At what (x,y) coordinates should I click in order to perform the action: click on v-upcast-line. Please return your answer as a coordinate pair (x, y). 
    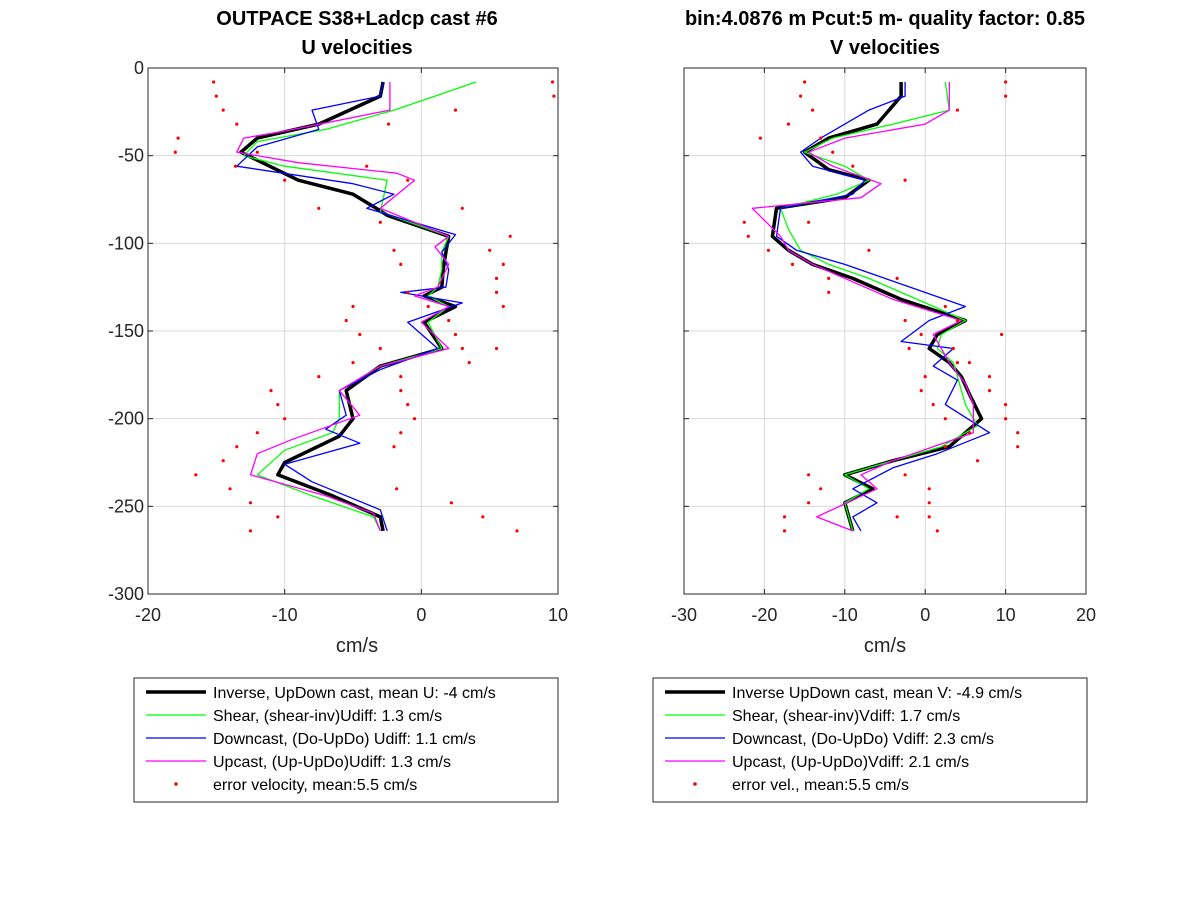
    Looking at the image, I should click on (863, 307).